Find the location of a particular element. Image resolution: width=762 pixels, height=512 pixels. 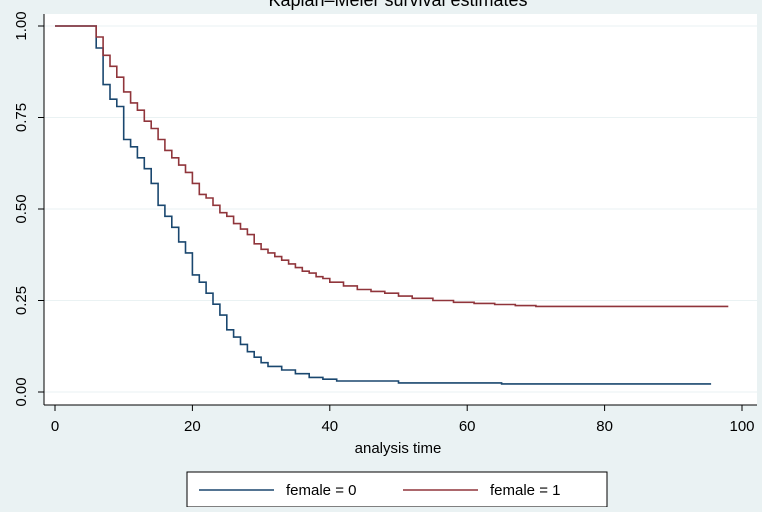

y-tick-label: 0.00 is located at coordinates (21, 391).